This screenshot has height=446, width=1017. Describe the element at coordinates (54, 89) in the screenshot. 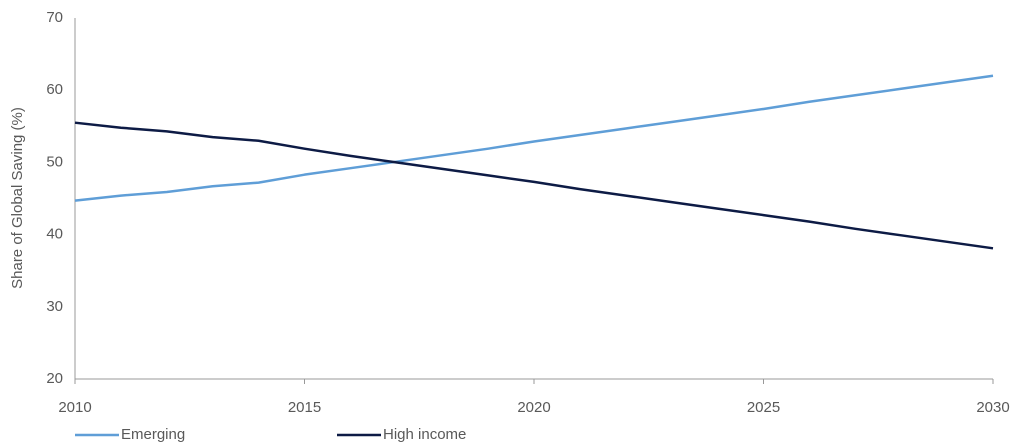

I see `y-tick-label: 60` at that location.